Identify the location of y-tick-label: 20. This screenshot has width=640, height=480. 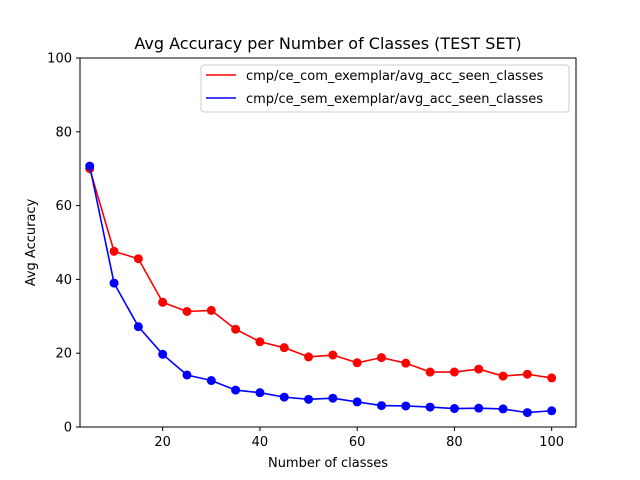
(63, 354).